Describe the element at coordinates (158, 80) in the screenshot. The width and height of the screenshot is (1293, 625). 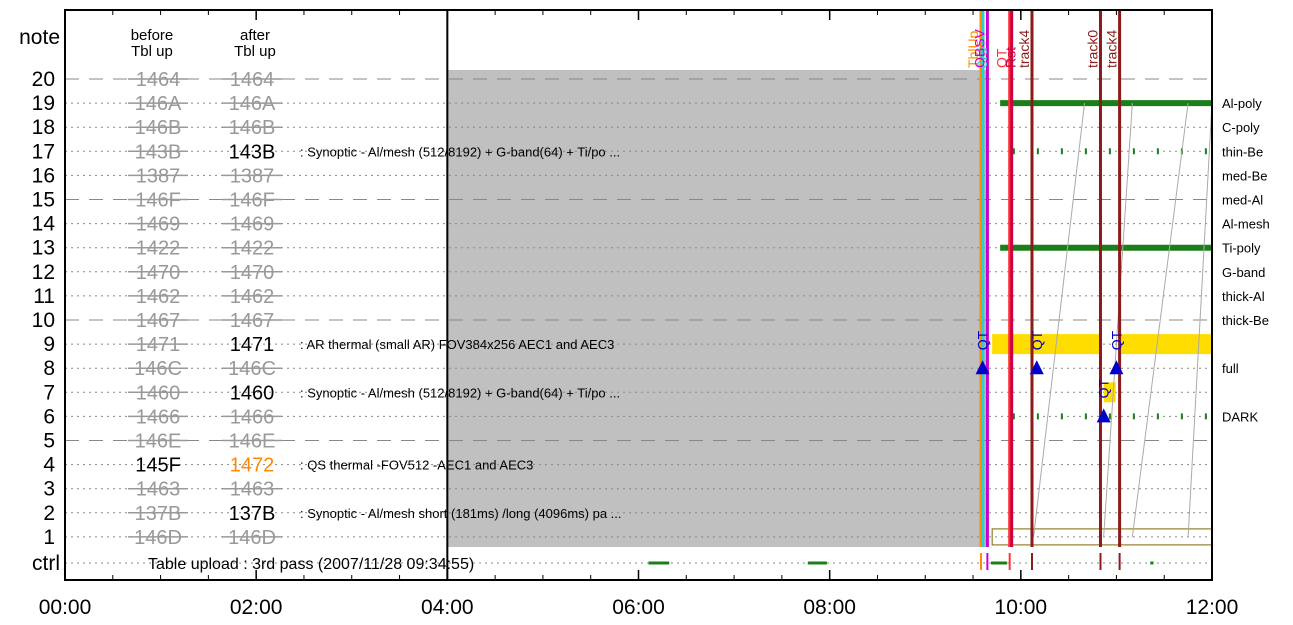
I see `before-table-id: 1464` at that location.